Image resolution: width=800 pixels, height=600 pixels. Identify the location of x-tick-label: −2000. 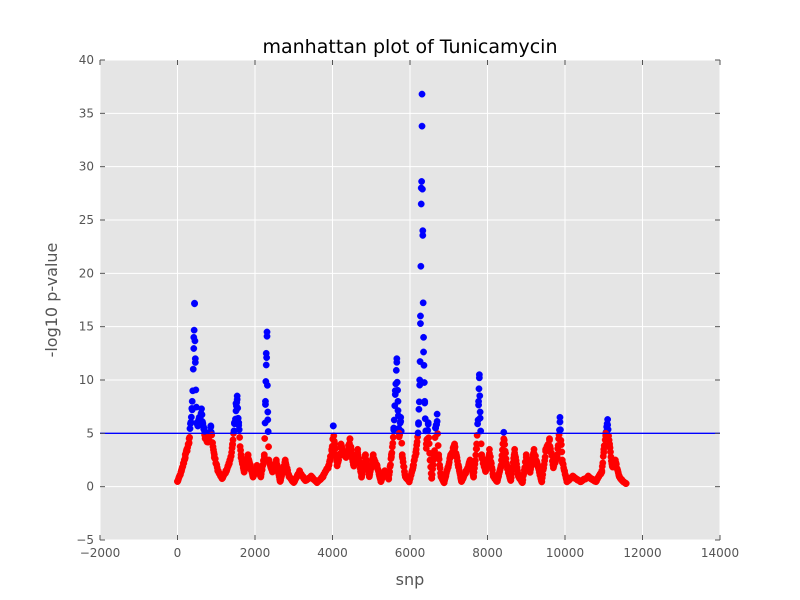
(100, 553).